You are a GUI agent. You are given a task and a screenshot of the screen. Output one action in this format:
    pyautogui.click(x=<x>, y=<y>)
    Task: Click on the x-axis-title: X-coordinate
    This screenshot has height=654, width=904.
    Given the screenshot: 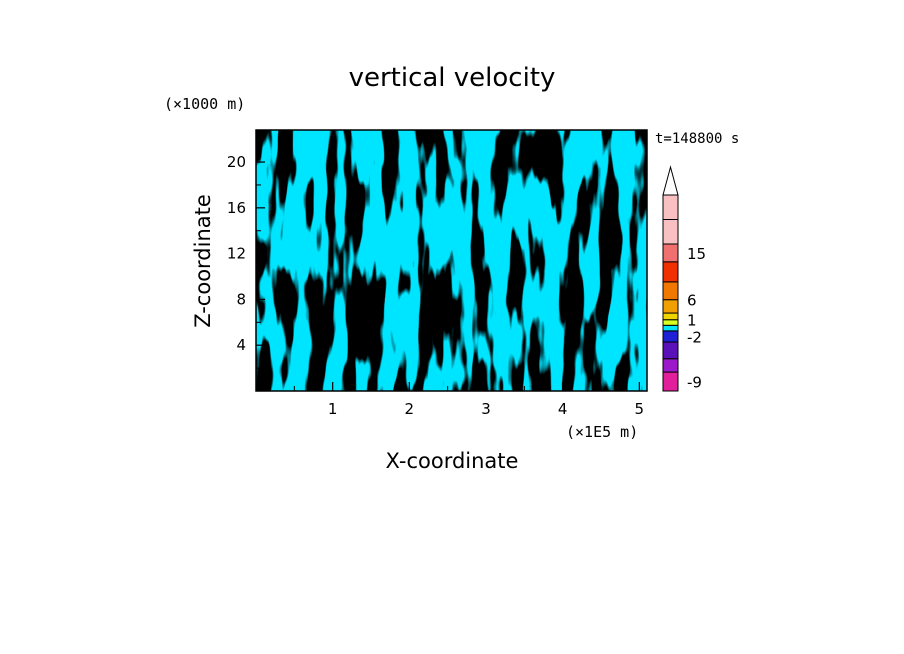 What is the action you would take?
    pyautogui.click(x=452, y=461)
    